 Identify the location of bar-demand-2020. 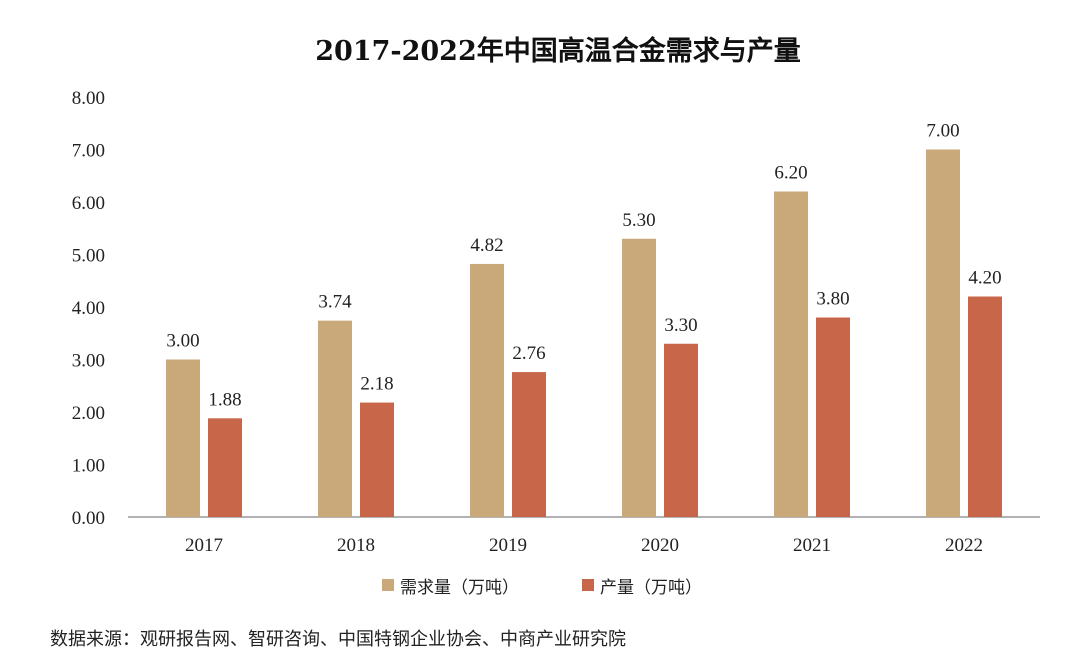
(639, 377).